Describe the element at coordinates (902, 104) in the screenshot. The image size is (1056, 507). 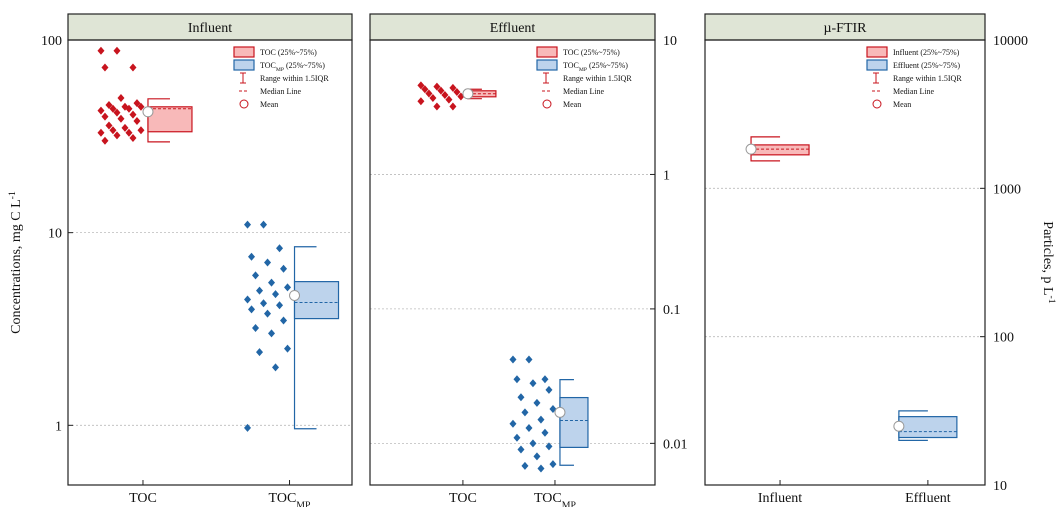
I see `legend-label-main: Mean` at that location.